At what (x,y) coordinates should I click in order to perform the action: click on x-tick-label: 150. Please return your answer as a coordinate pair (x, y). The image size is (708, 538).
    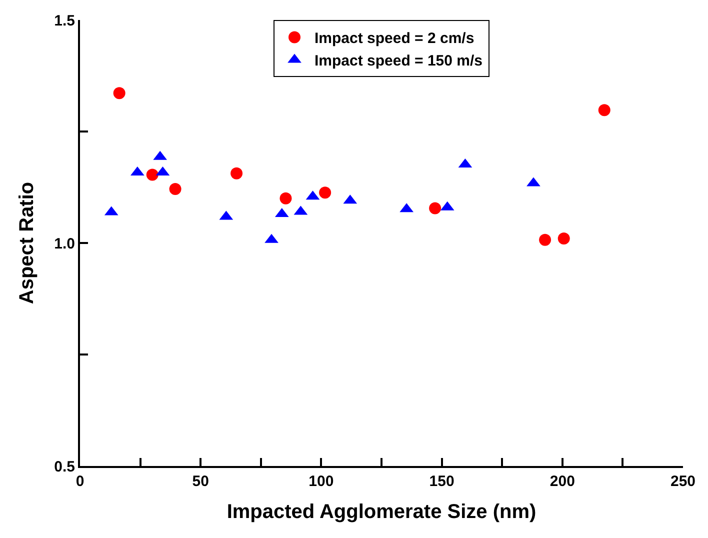
    Looking at the image, I should click on (441, 481).